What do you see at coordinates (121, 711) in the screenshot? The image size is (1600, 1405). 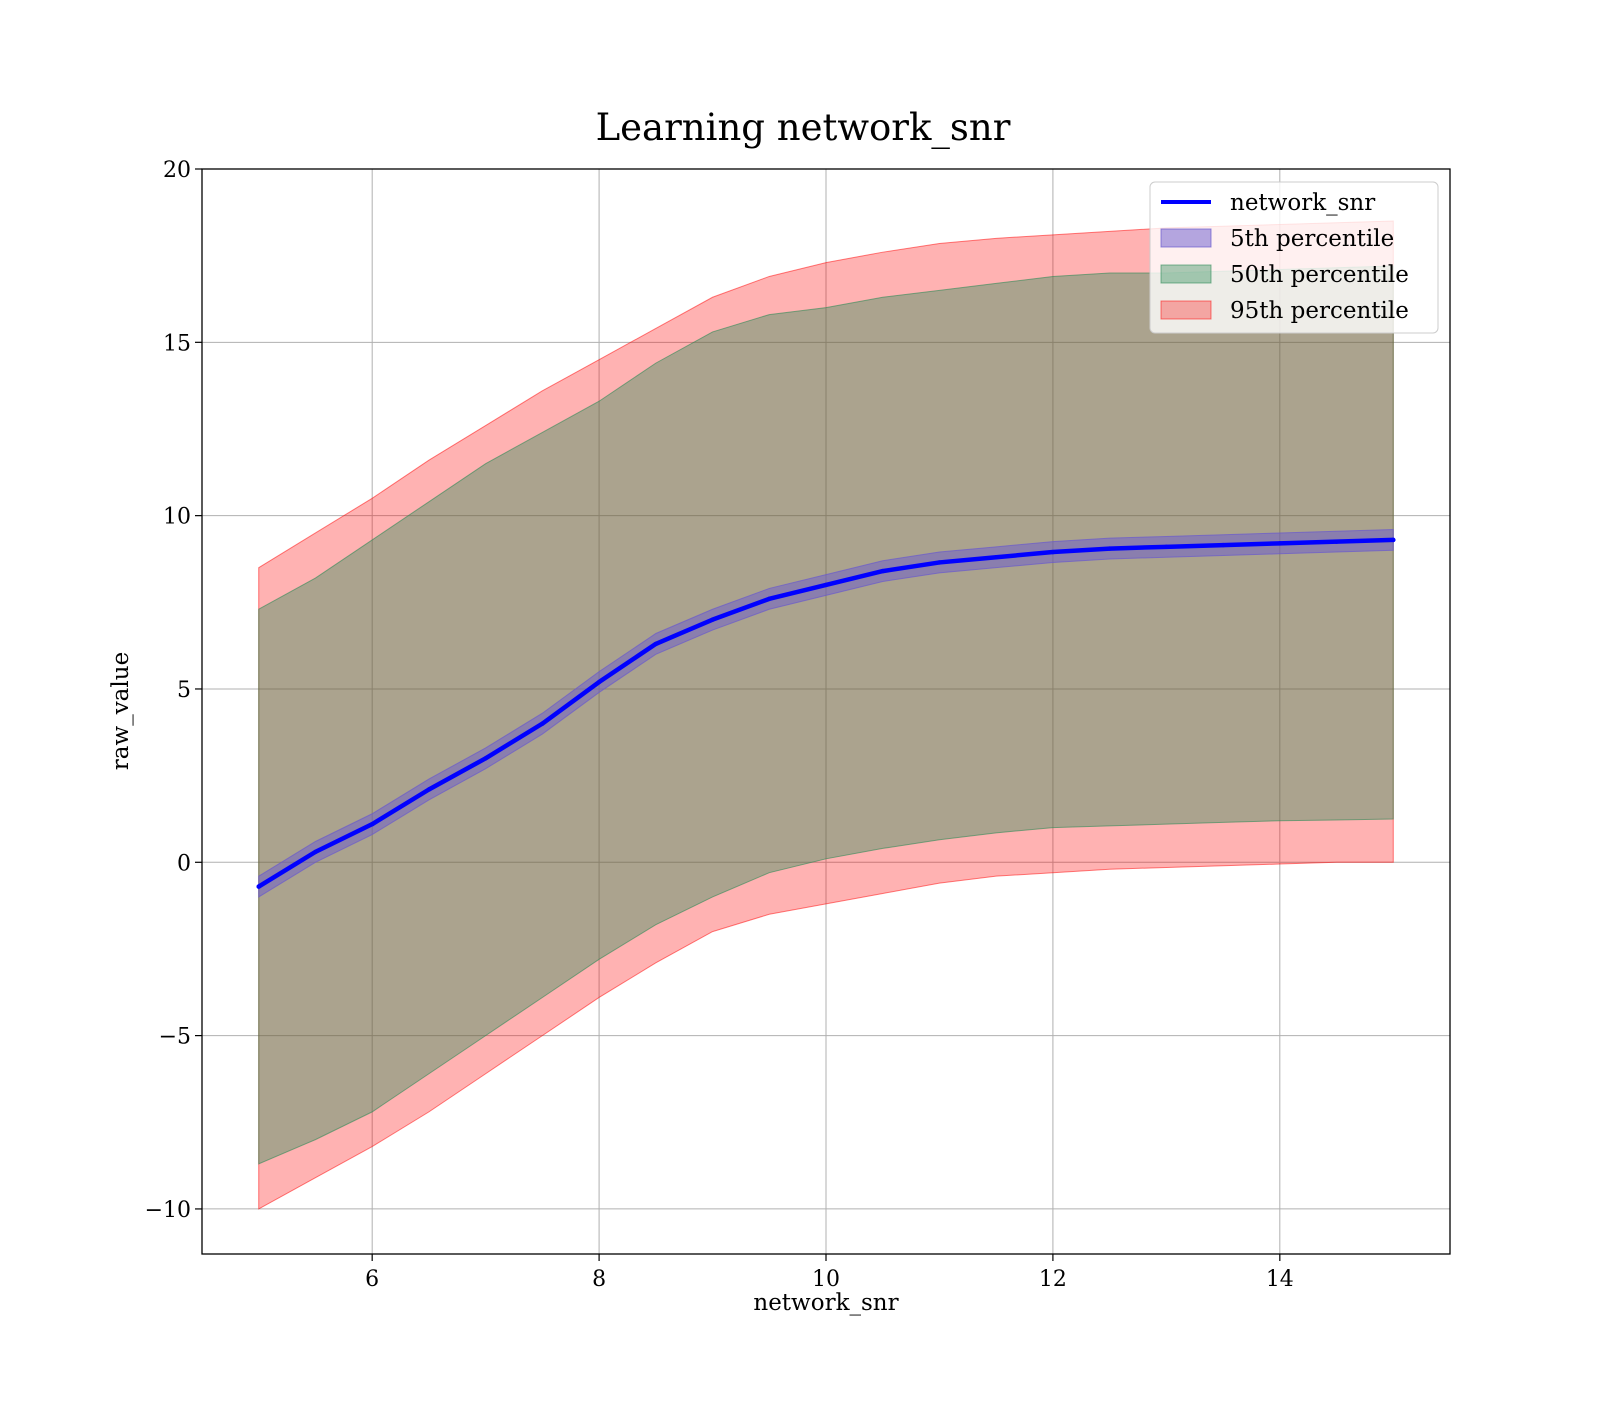 I see `y-axis-label: raw_value` at bounding box center [121, 711].